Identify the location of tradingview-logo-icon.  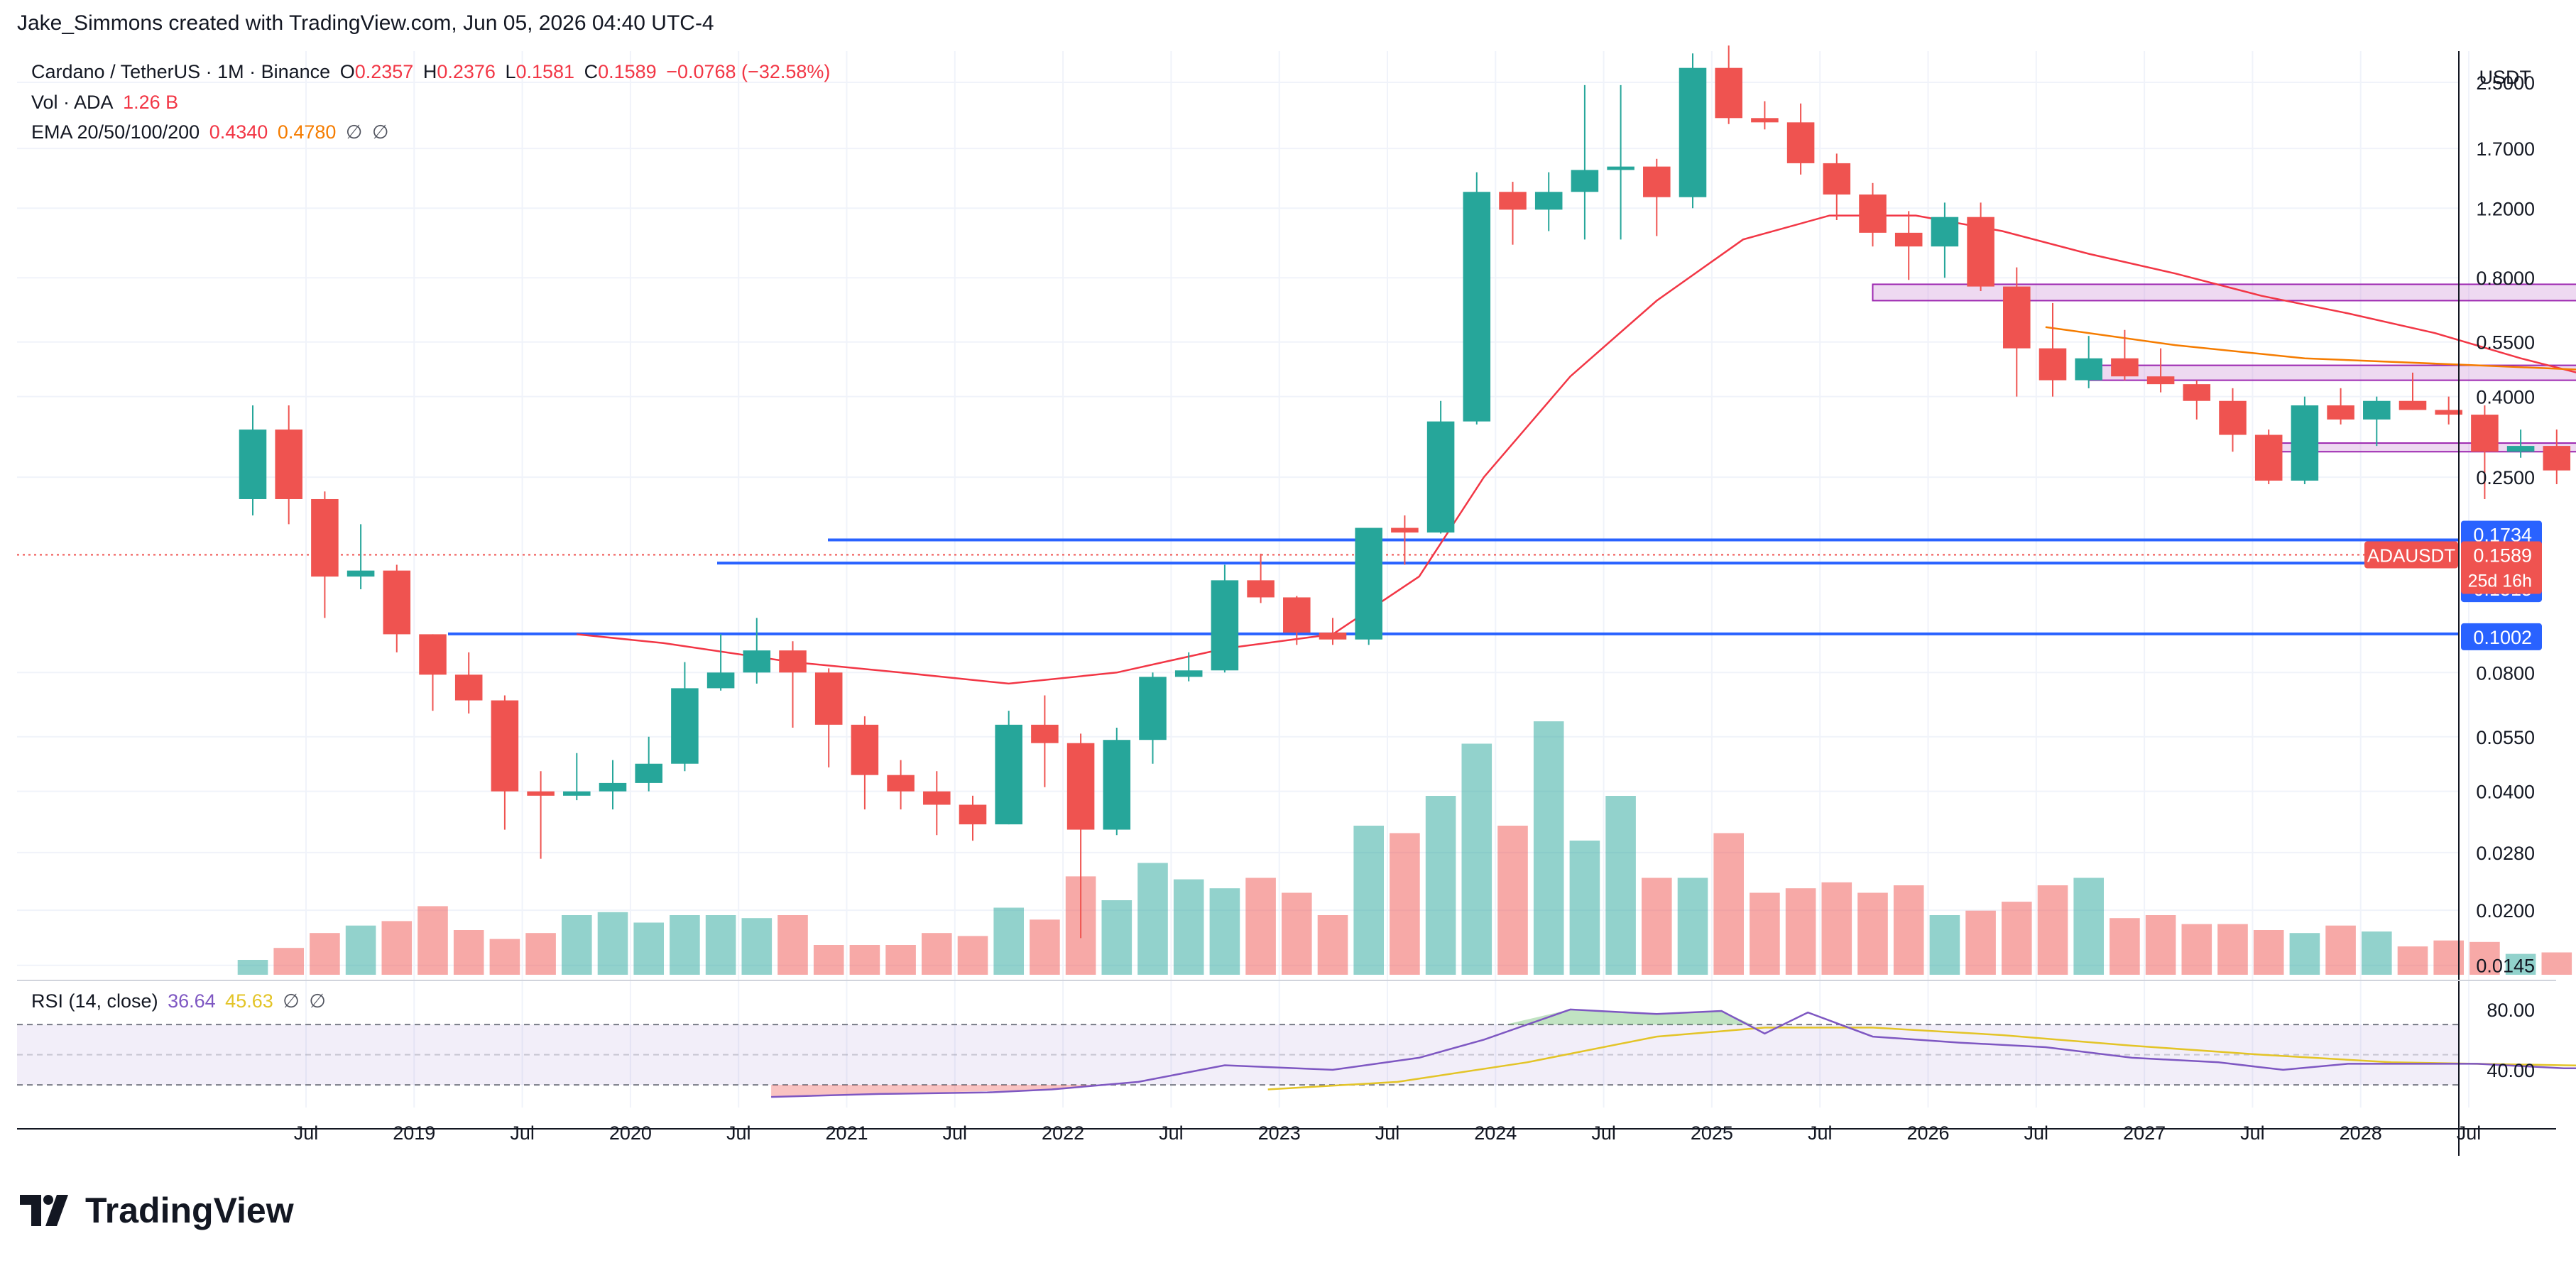
(44, 1210).